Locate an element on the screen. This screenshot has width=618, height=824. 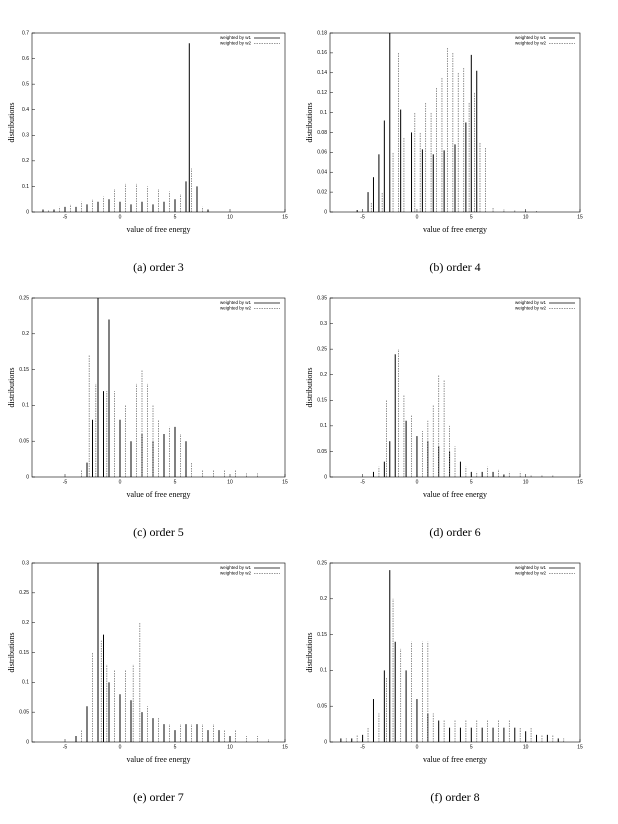
y-tick-label: 0.35 is located at coordinates (322, 298).